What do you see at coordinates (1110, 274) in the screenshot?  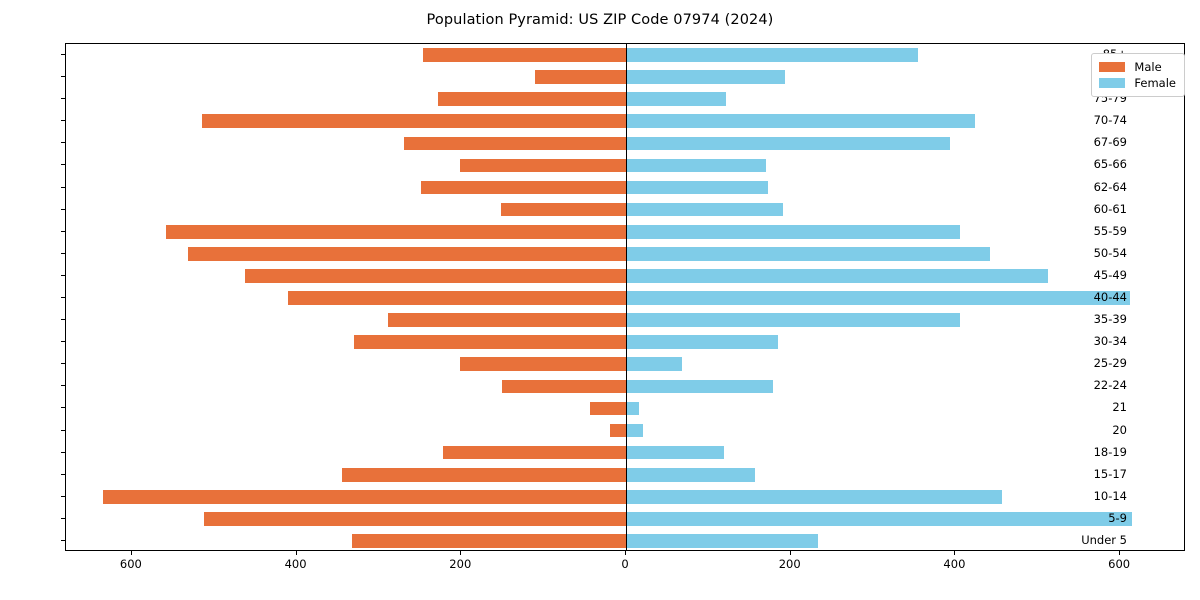 I see `y-axis-tick-label: 45-49` at bounding box center [1110, 274].